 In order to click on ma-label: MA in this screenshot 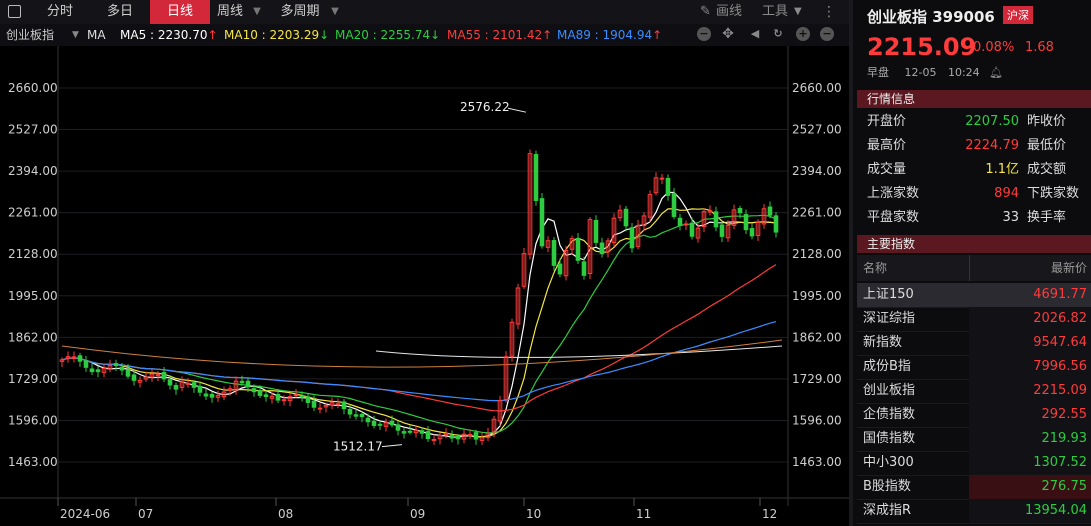, I will do `click(96, 35)`.